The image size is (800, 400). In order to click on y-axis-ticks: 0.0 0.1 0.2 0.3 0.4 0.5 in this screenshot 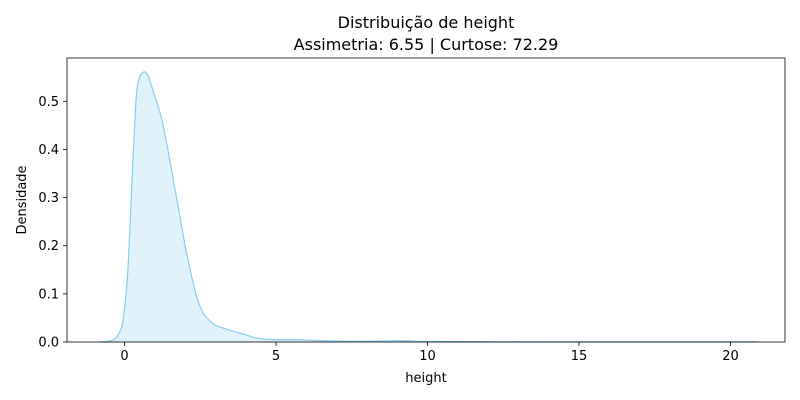, I will do `click(52, 223)`.